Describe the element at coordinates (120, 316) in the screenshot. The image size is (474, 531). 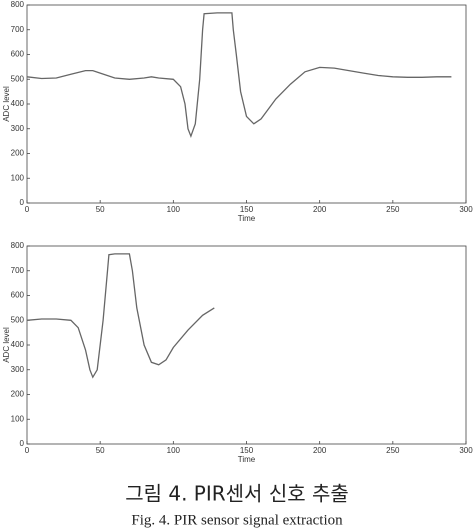
I see `signal-line` at that location.